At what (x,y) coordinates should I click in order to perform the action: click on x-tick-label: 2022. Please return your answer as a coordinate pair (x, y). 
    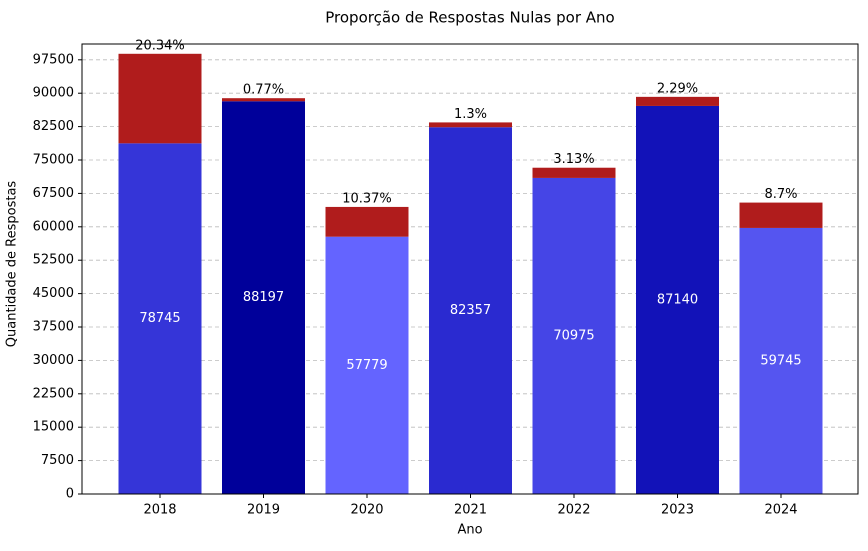
    Looking at the image, I should click on (573, 510).